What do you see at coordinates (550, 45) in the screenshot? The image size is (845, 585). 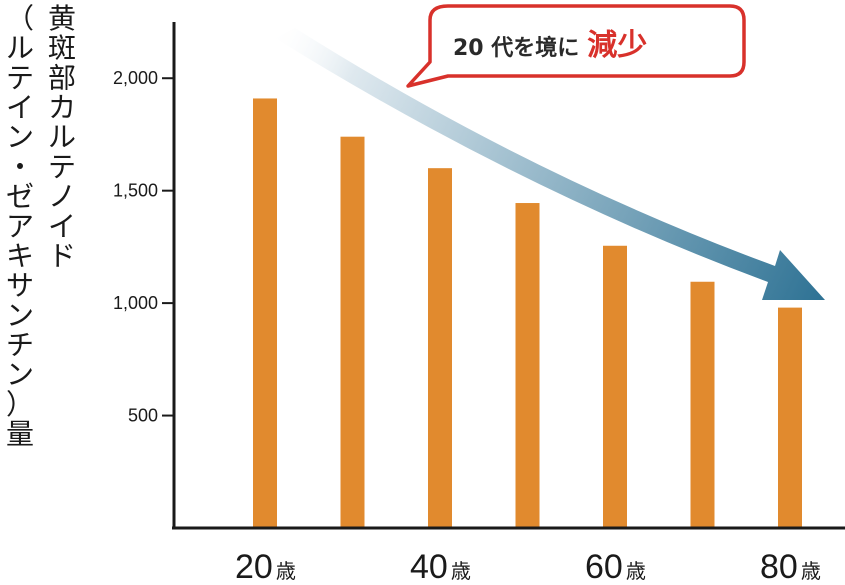 I see `callout-text: 20 代を境に 減少` at bounding box center [550, 45].